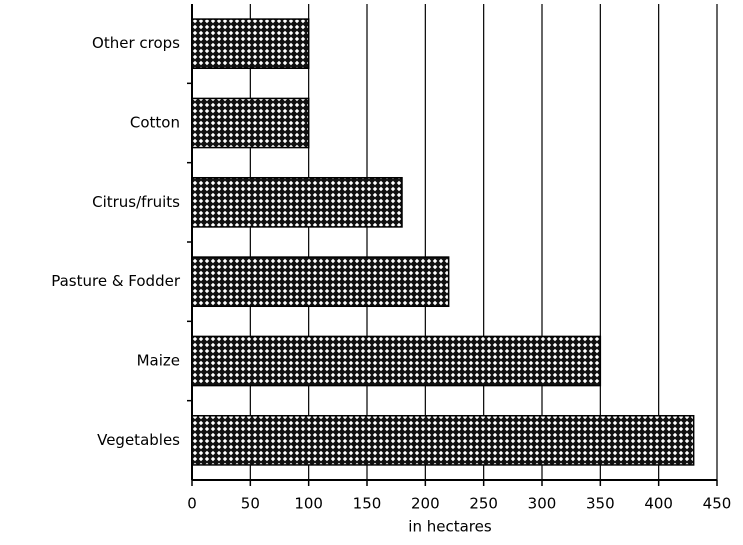 The image size is (743, 545). What do you see at coordinates (136, 202) in the screenshot?
I see `y-tick-label: Citrus/fruits` at bounding box center [136, 202].